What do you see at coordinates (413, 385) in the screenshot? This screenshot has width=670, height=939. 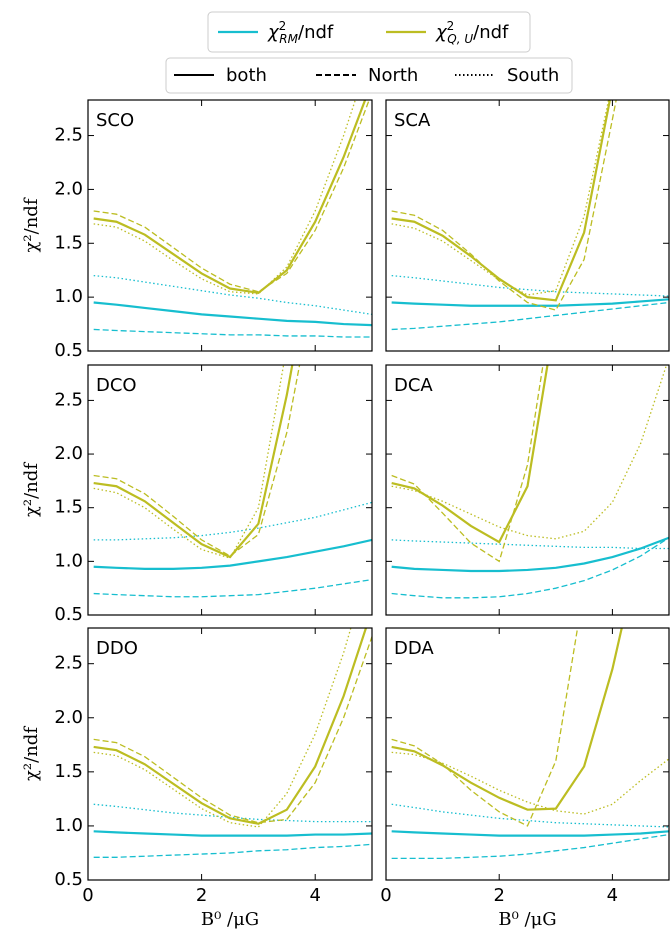 I see `panel-title: DCA` at bounding box center [413, 385].